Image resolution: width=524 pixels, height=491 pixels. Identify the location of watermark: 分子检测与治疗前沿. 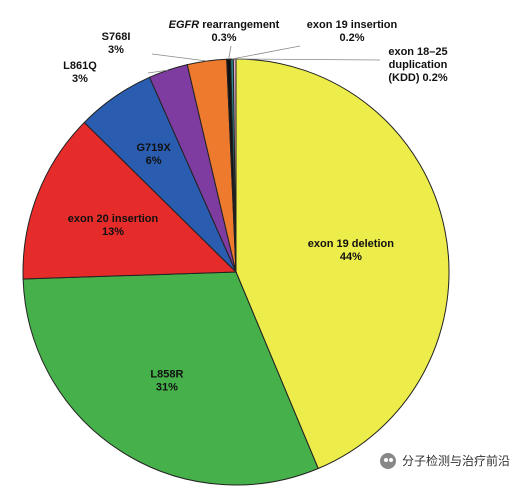
(444, 460).